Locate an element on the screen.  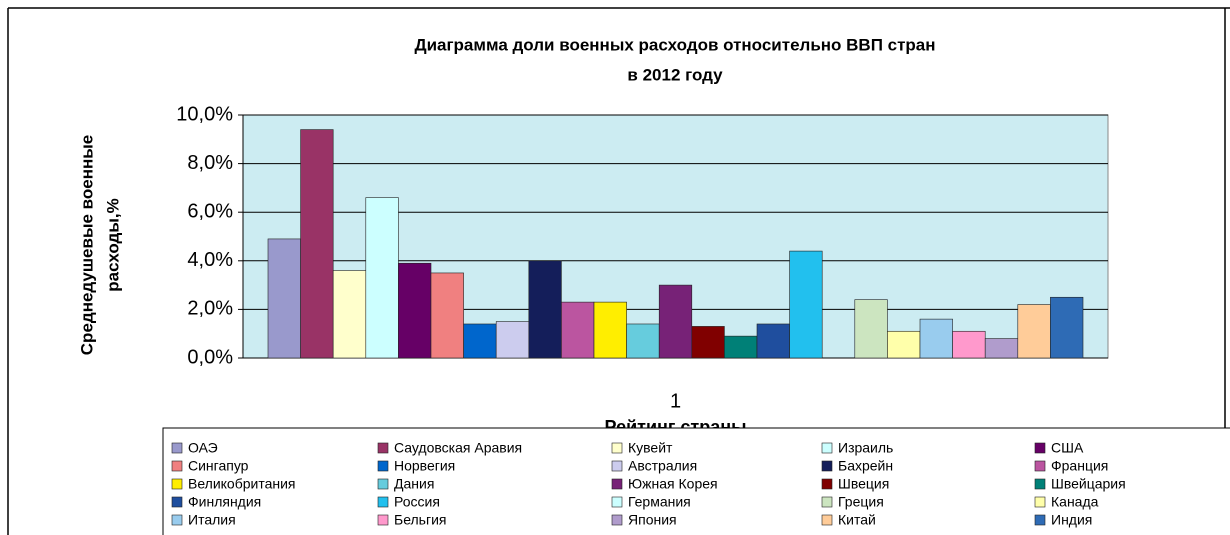
legend-label: Сингапур is located at coordinates (218, 466).